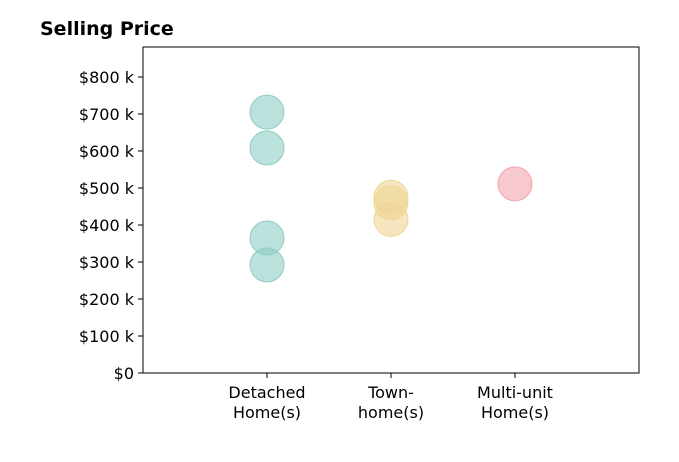 The width and height of the screenshot is (679, 462). Describe the element at coordinates (266, 402) in the screenshot. I see `x-tick-label: Detached Home(s)` at that location.